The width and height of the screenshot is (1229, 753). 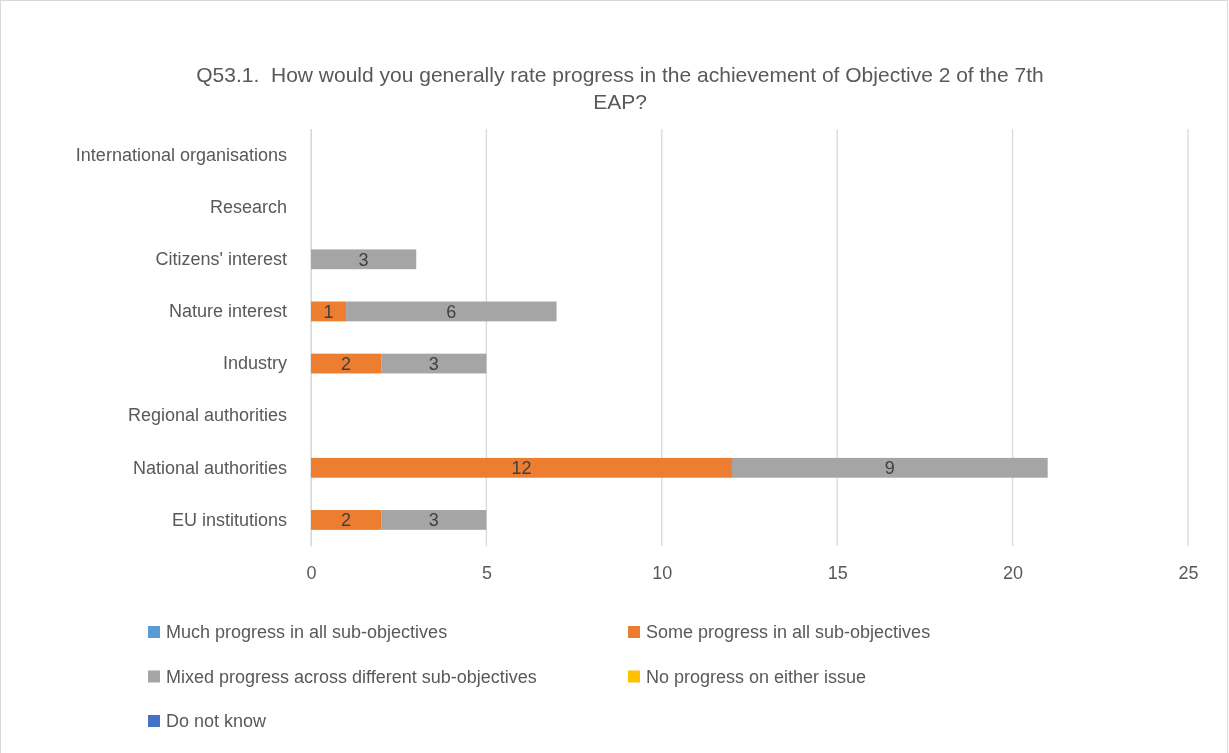 What do you see at coordinates (254, 363) in the screenshot?
I see `y-tick-label: Industry` at bounding box center [254, 363].